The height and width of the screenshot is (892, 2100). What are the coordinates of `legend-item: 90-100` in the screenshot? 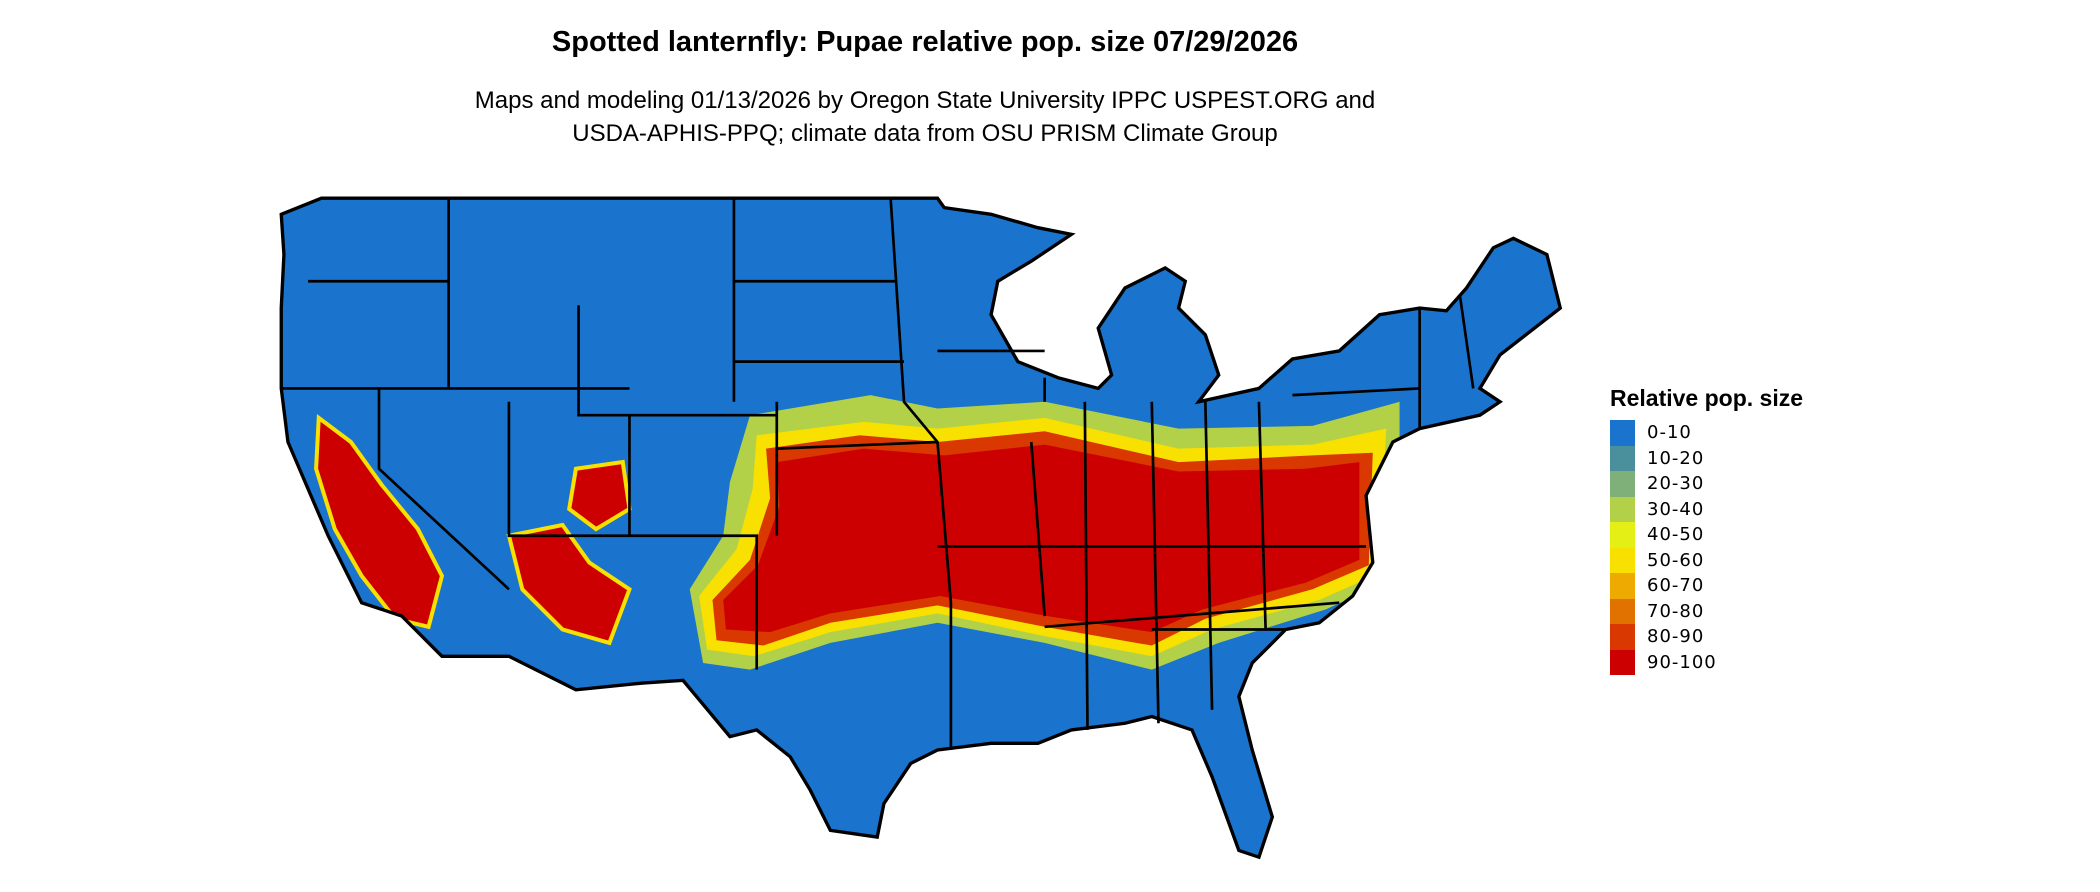 It's located at (1706, 662).